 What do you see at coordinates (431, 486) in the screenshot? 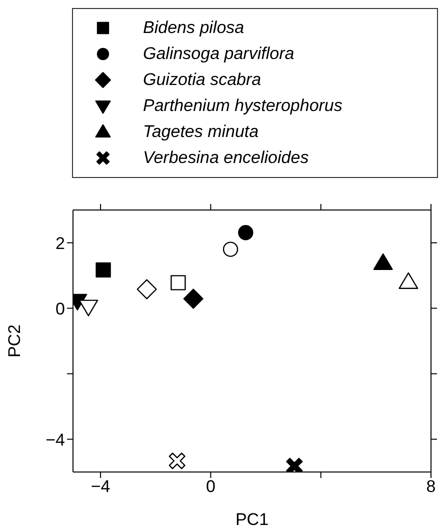
I see `x-tick-label: 8` at bounding box center [431, 486].